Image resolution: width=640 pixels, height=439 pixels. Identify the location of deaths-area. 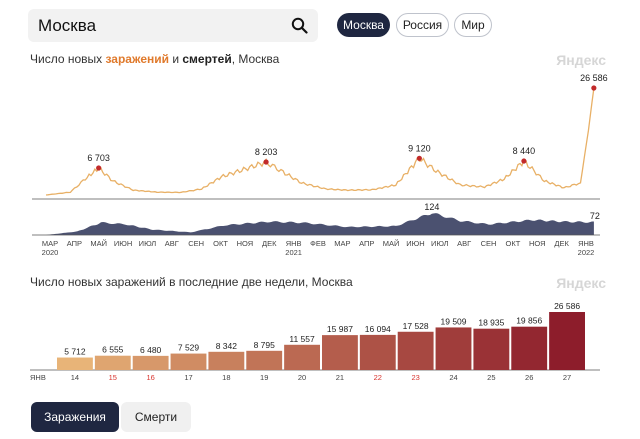
(320, 224).